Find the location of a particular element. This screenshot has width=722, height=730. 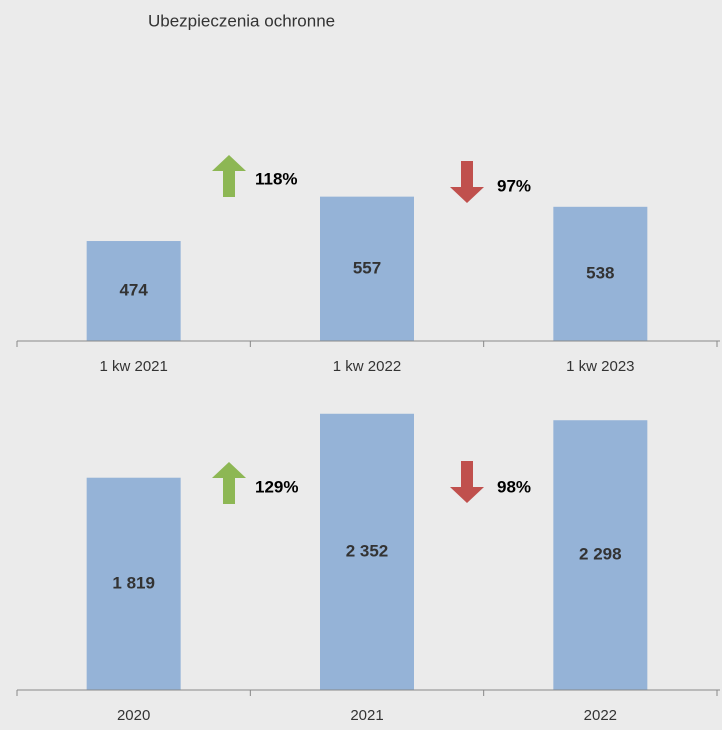

chart-title: Ubezpieczenia ochronne is located at coordinates (241, 20).